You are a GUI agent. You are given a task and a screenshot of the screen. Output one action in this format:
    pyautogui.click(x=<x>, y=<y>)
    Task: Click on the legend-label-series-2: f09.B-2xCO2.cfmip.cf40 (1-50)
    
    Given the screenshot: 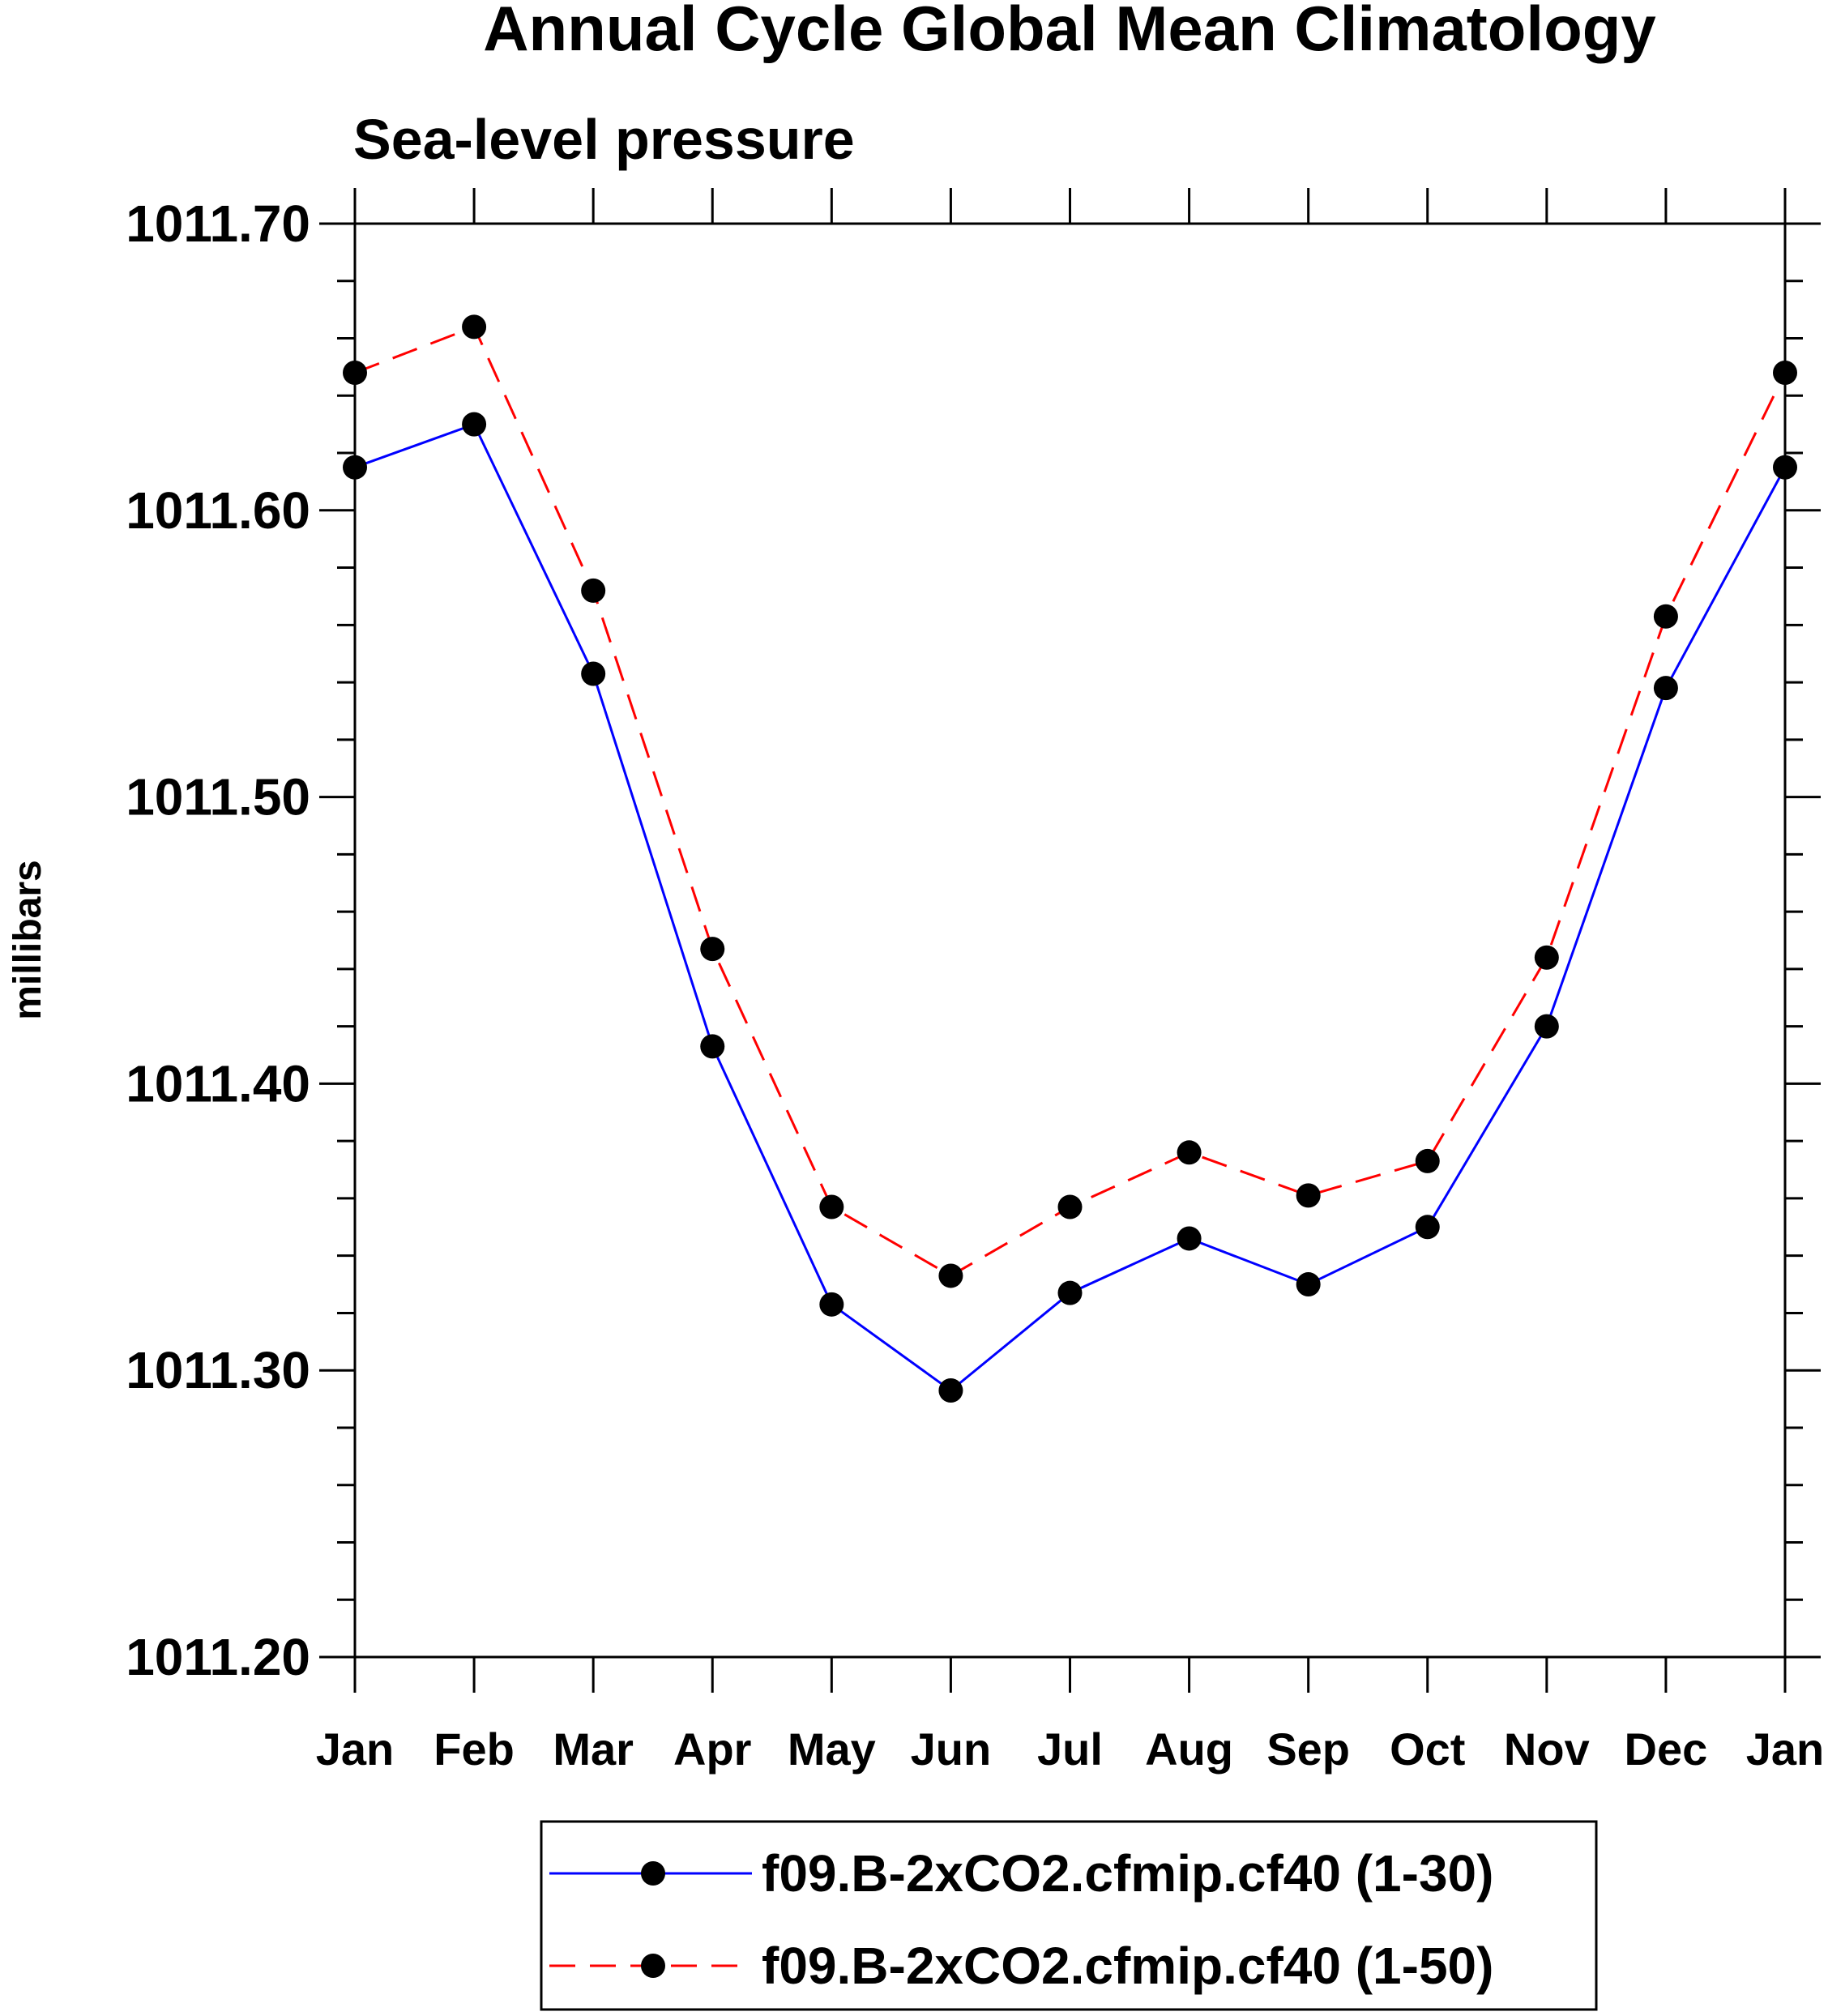 What is the action you would take?
    pyautogui.click(x=1127, y=1966)
    